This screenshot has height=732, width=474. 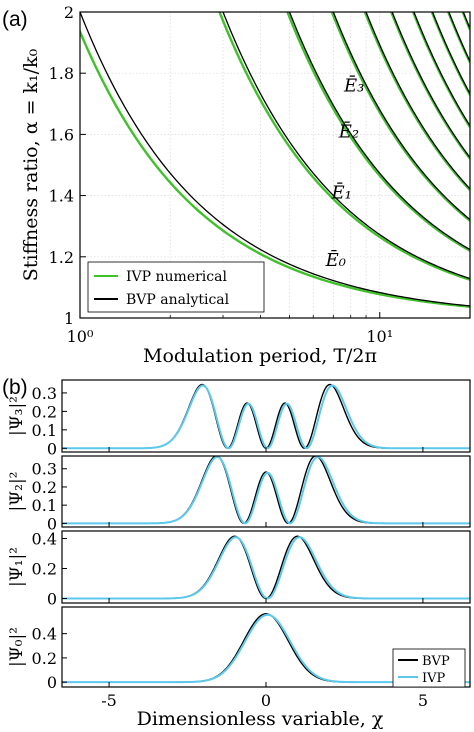 What do you see at coordinates (17, 492) in the screenshot?
I see `subplot-y-axis-label: |Ψ₂|²` at bounding box center [17, 492].